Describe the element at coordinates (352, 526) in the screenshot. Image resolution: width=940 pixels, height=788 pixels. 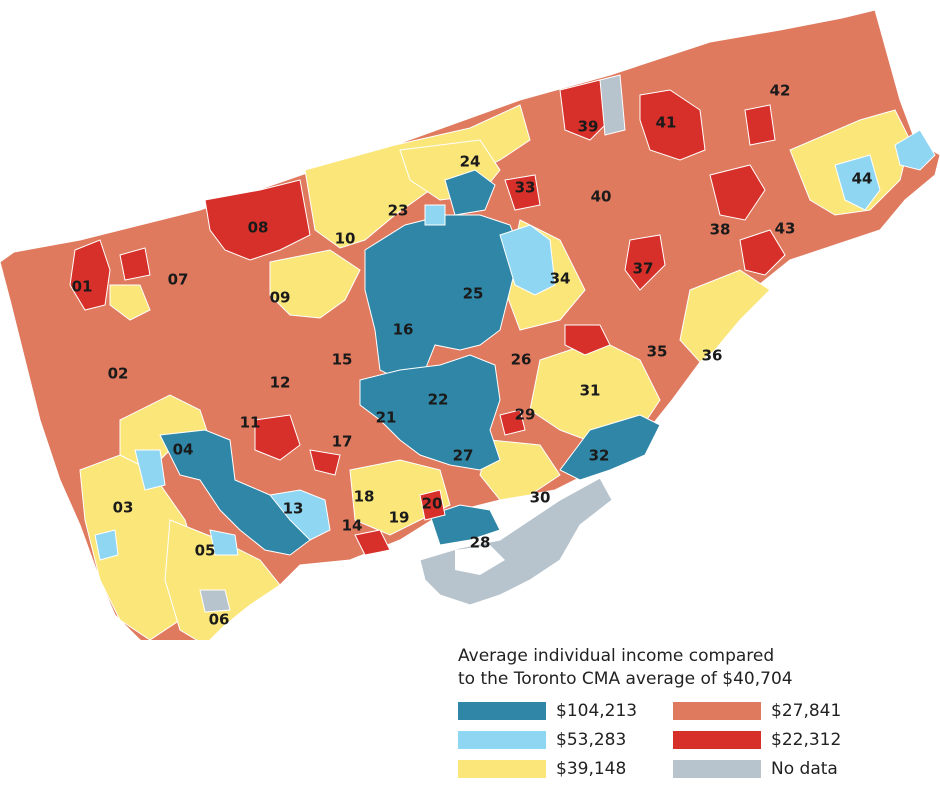
I see `ward-label-14: 14` at that location.